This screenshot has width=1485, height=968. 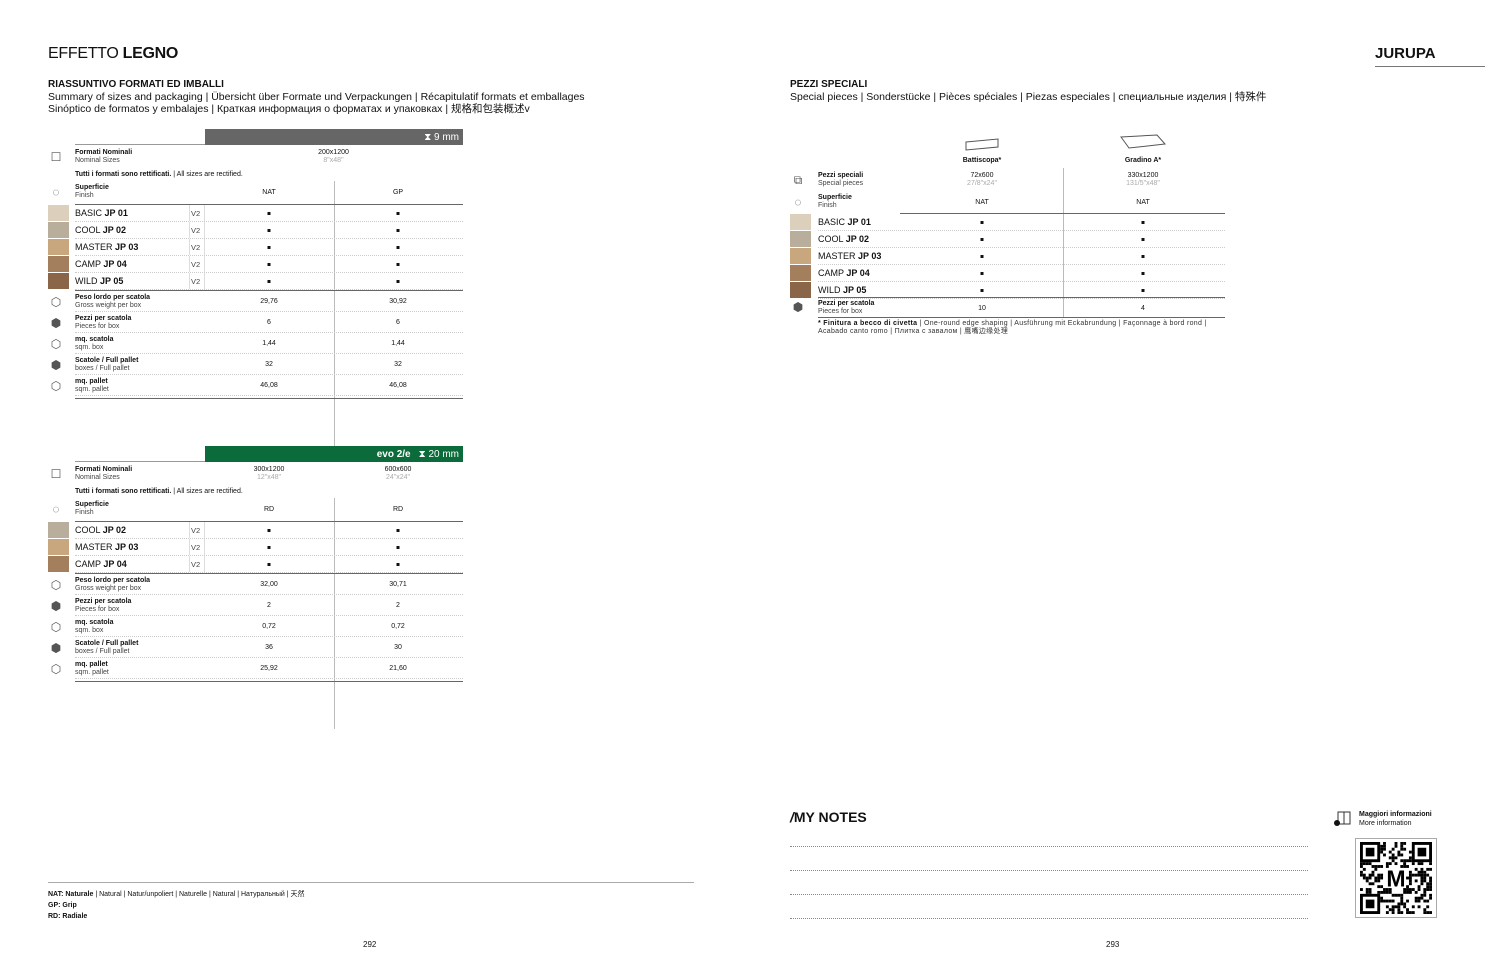 What do you see at coordinates (56, 302) in the screenshot?
I see `box-weight-icon: ⬡` at bounding box center [56, 302].